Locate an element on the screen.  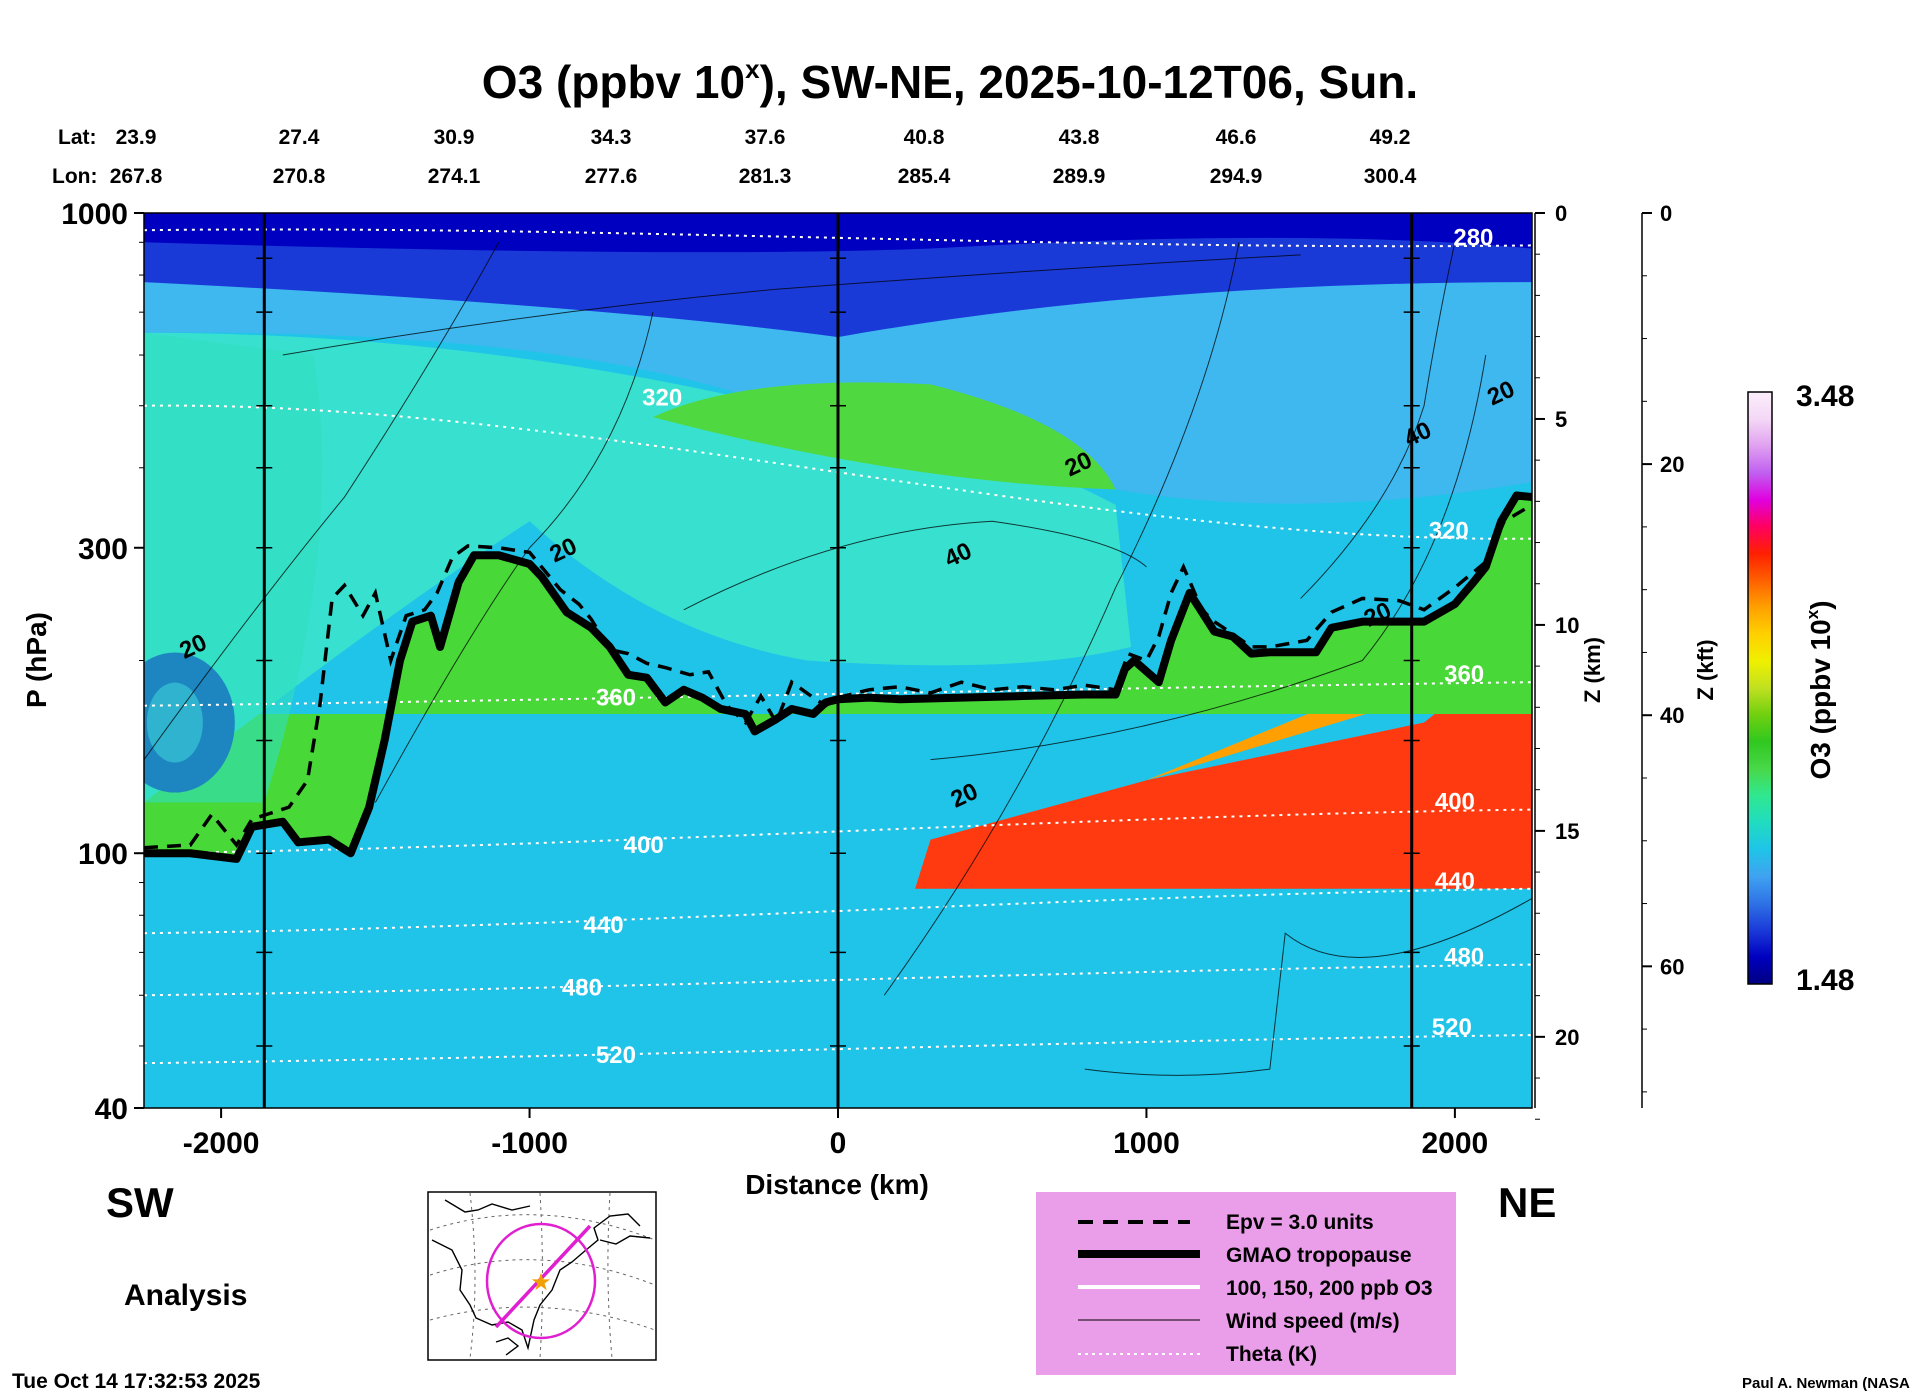
longitude-value: 277.6 is located at coordinates (611, 176).